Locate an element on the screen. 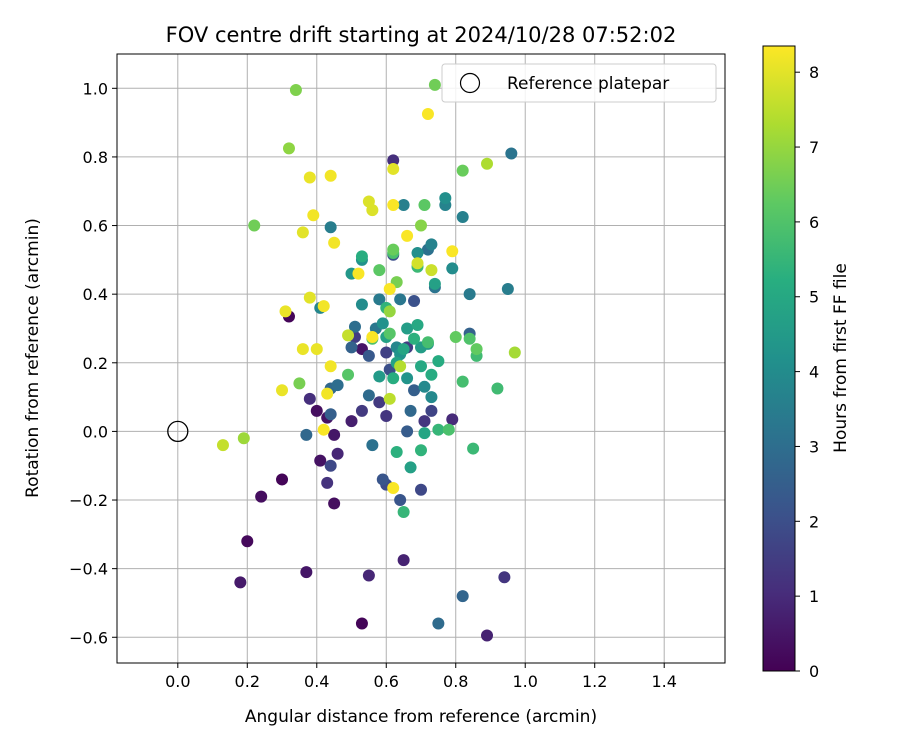  colorbar-tick-label: 3 is located at coordinates (814, 446).